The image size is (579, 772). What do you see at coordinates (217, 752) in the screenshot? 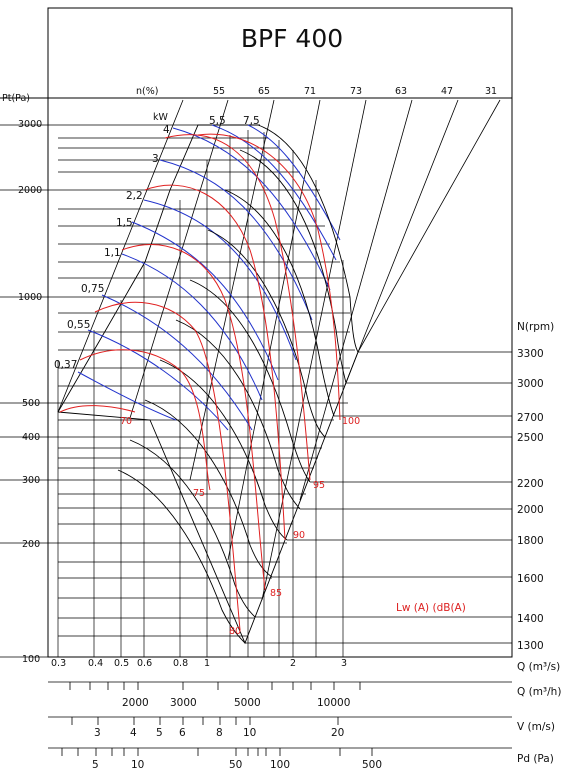
I see `dynamic-pressure-ticks` at bounding box center [217, 752].